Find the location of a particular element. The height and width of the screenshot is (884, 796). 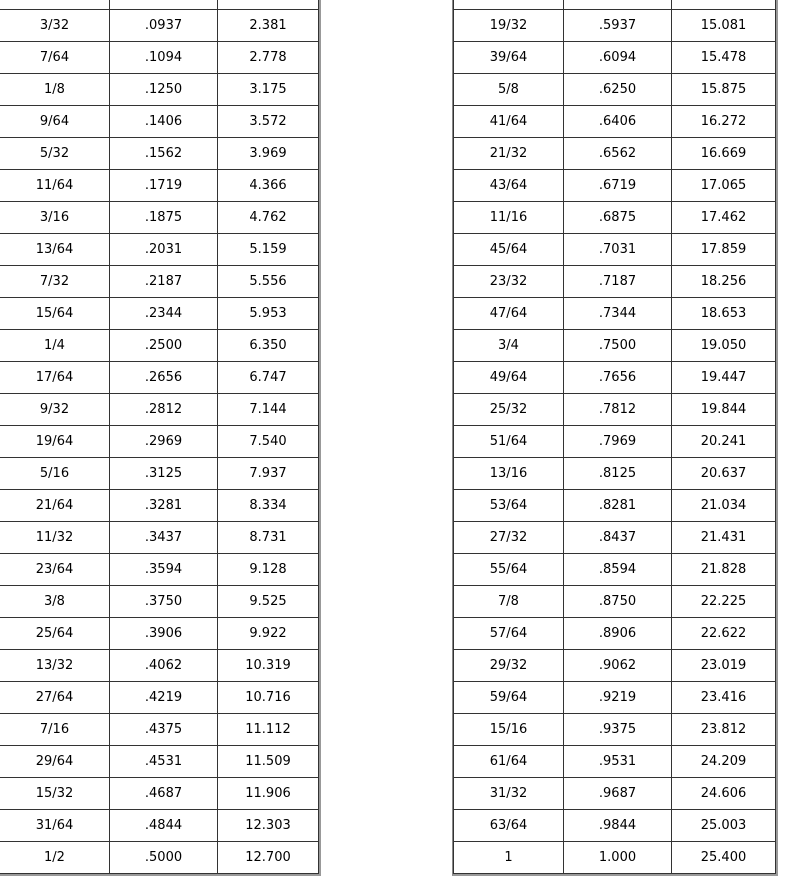

decimal-inch-cell: .2187 is located at coordinates (164, 282).